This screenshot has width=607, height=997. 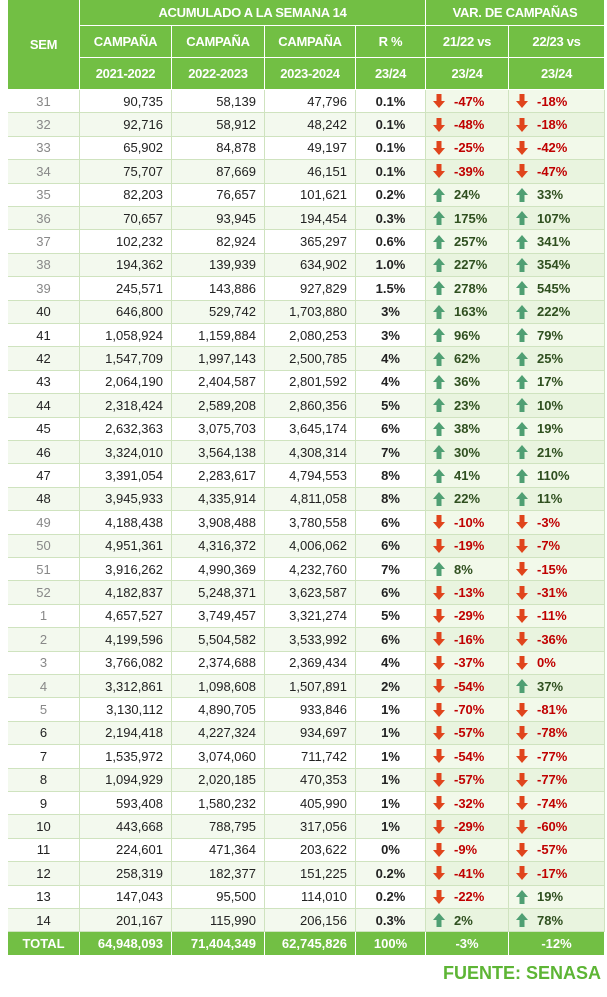 What do you see at coordinates (467, 804) in the screenshot?
I see `table-cell: -32%` at bounding box center [467, 804].